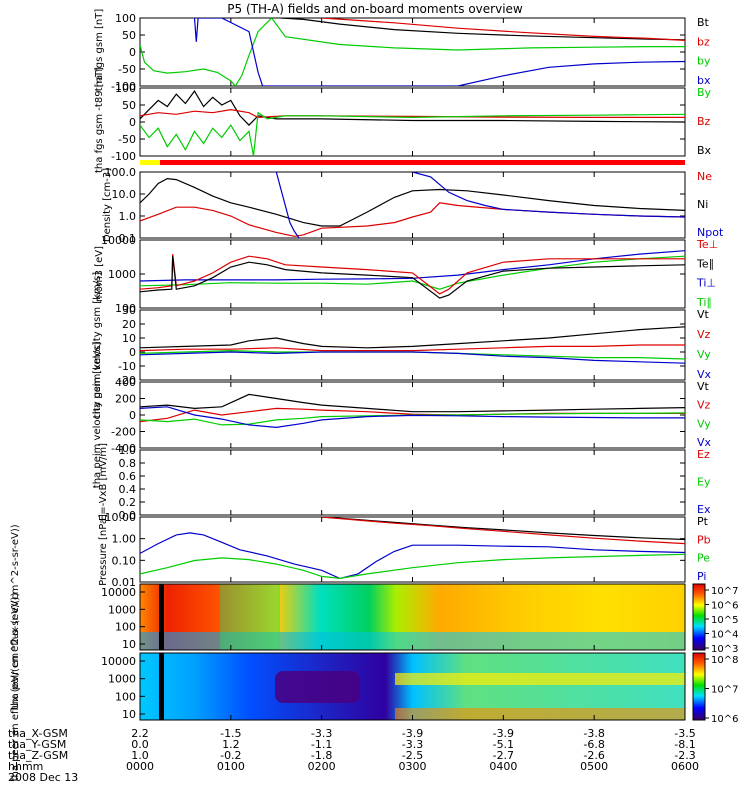 The image size is (750, 800). What do you see at coordinates (128, 489) in the screenshot?
I see `y-tick-label: 0.4` at bounding box center [128, 489].